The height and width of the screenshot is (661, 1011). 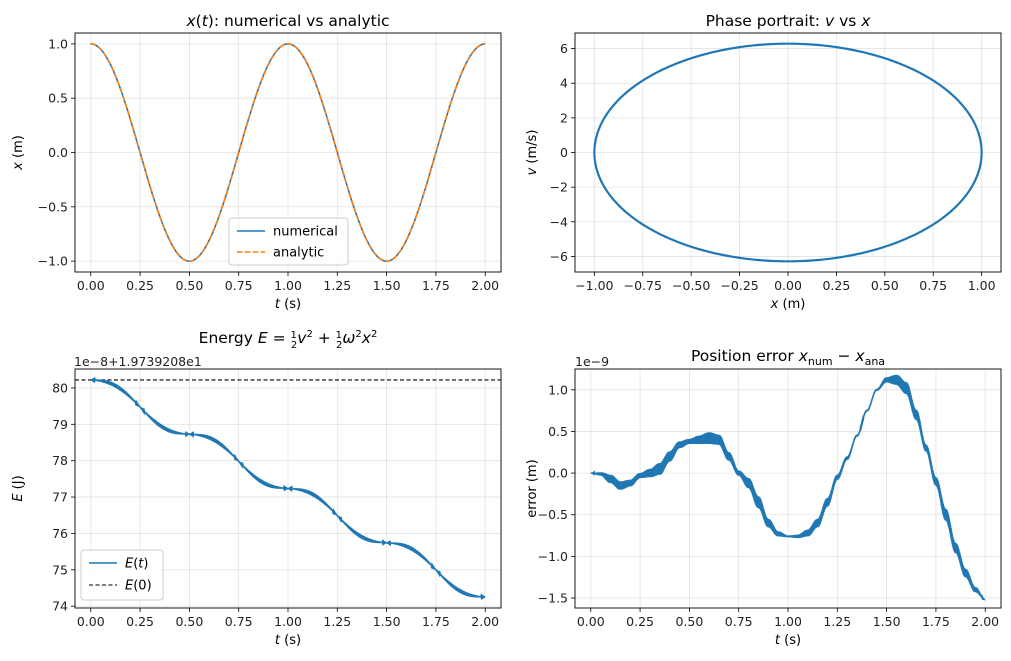 What do you see at coordinates (18, 153) in the screenshot?
I see `xt-chart-ylabel: x (m)` at bounding box center [18, 153].